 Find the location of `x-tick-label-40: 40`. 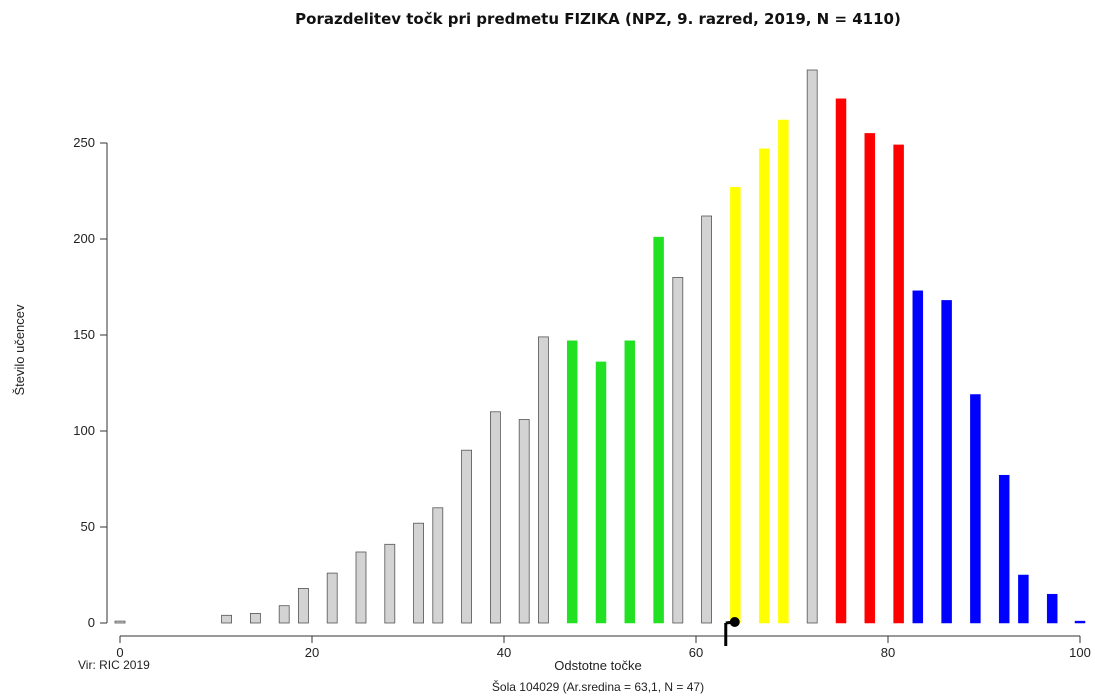

x-tick-label-40: 40 is located at coordinates (504, 652).